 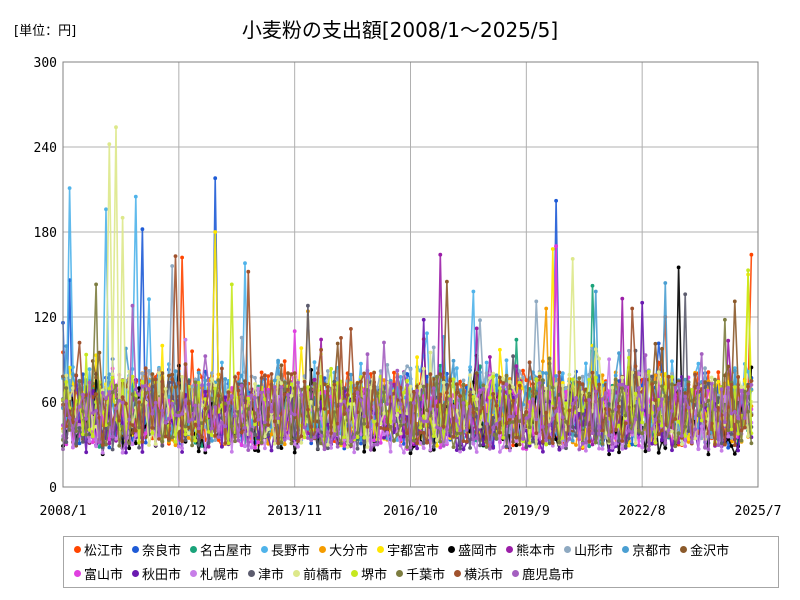 What do you see at coordinates (294, 511) in the screenshot?
I see `x-tick-label: 2013/11` at bounding box center [294, 511].